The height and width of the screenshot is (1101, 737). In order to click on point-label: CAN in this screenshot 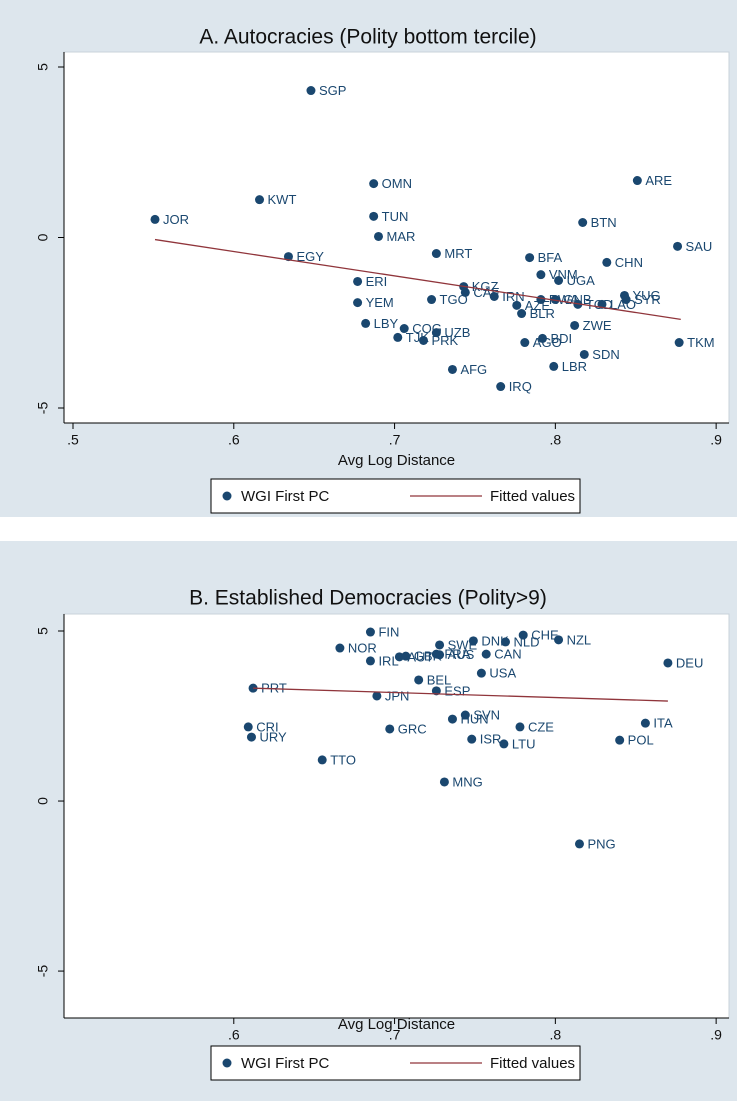, I will do `click(507, 654)`.